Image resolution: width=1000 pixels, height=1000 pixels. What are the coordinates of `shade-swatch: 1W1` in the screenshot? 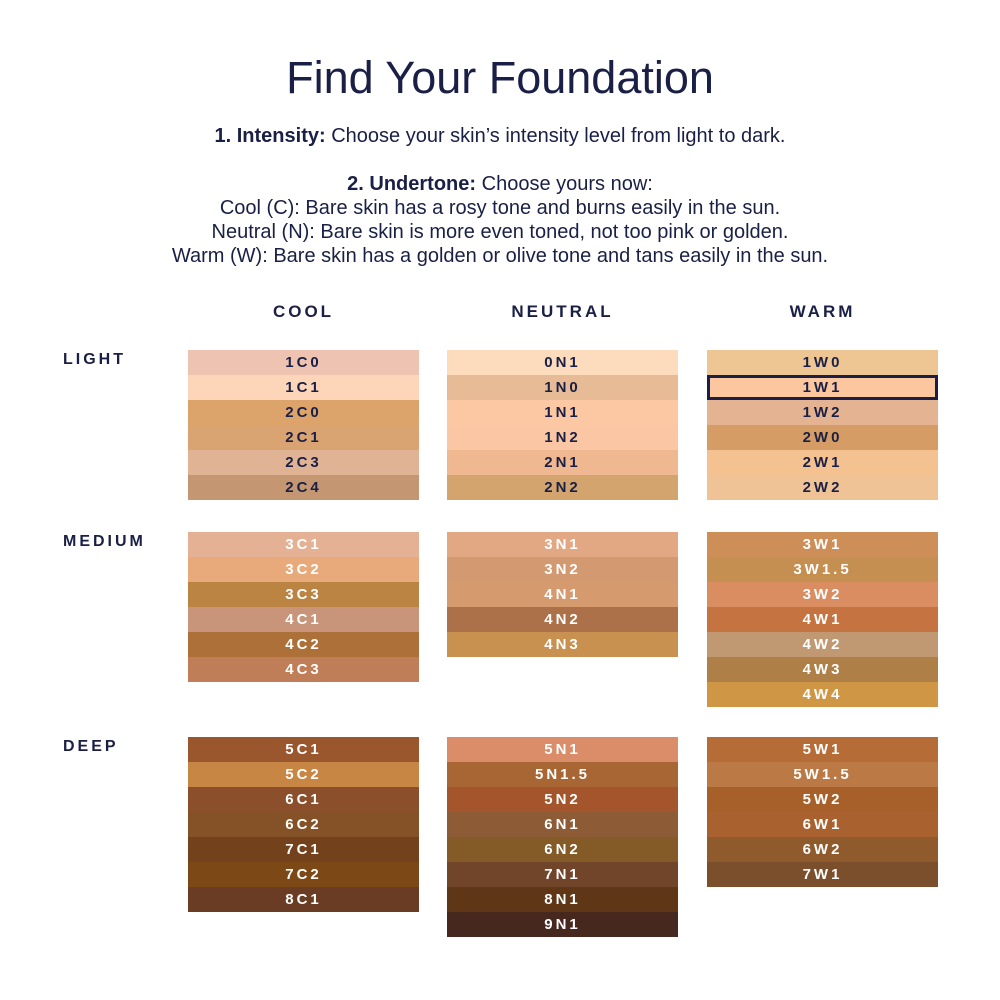 It's located at (822, 387).